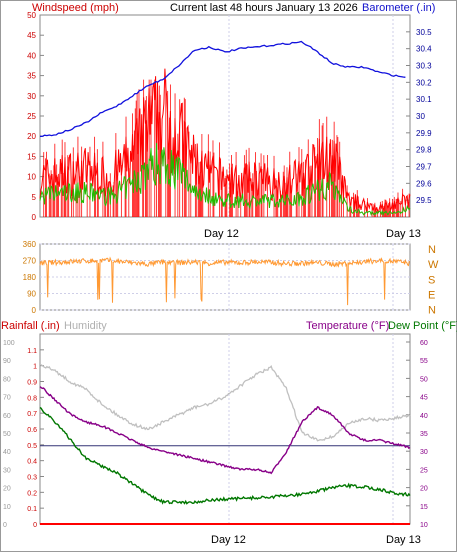 This screenshot has width=457, height=552. Describe the element at coordinates (424, 416) in the screenshot. I see `temperature-tick-label: 40` at that location.